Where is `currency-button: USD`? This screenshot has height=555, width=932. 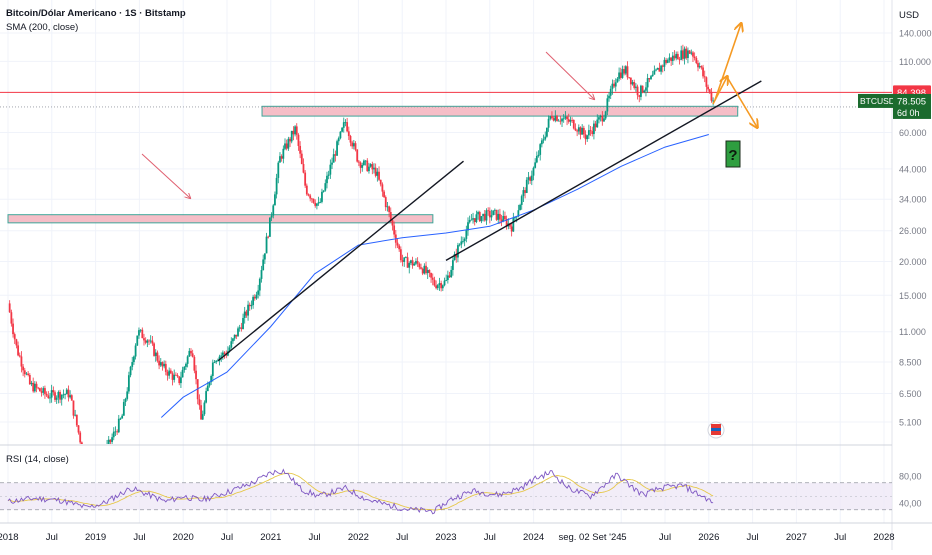 currency-button: USD is located at coordinates (909, 14).